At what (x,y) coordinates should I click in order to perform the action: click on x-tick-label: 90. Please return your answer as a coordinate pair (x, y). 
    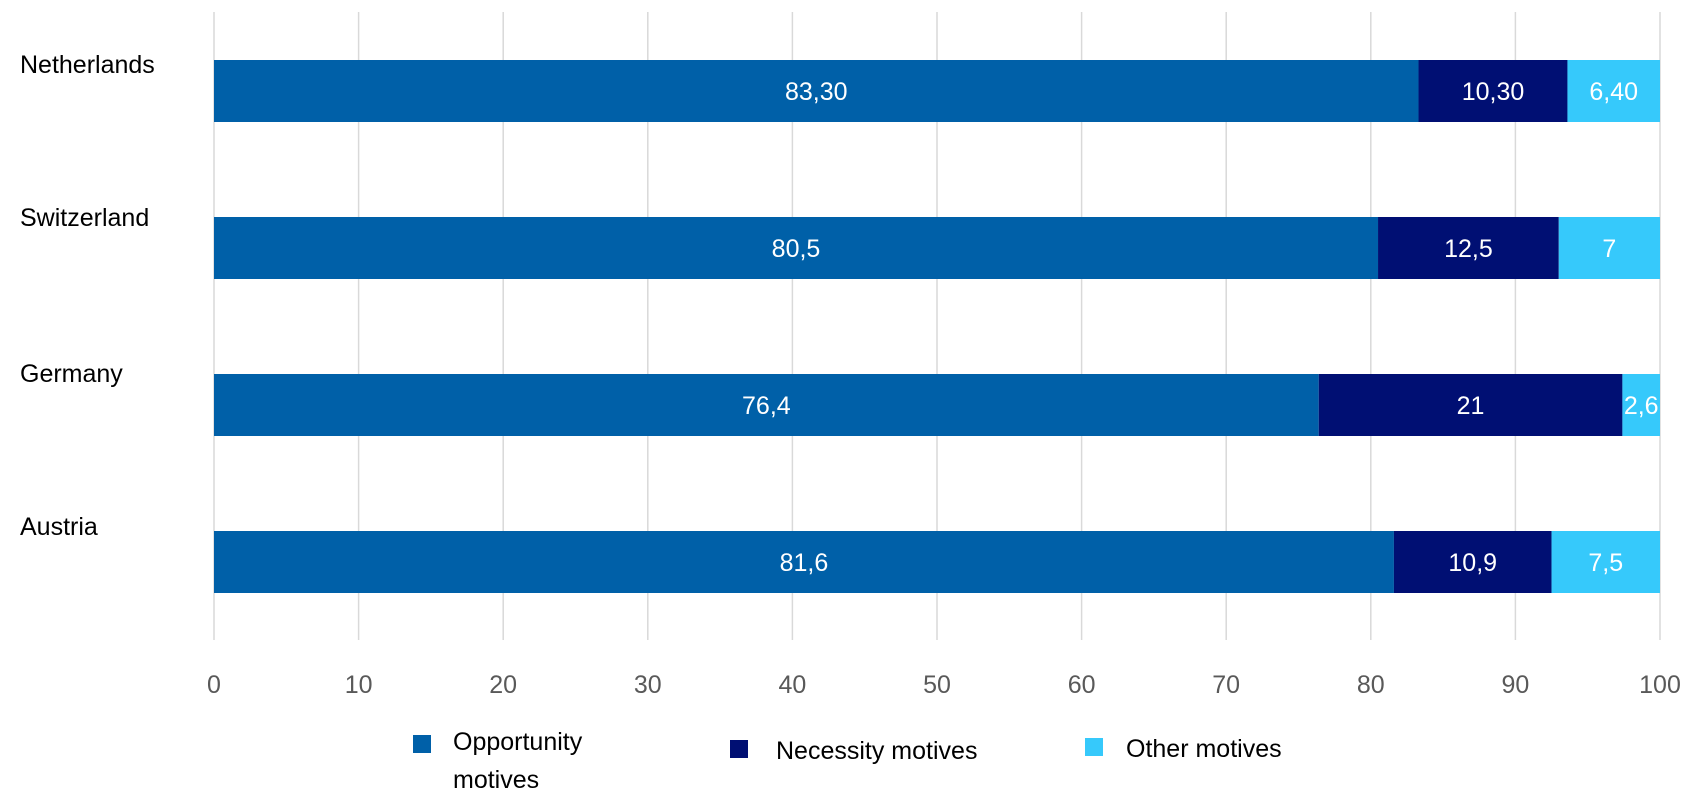
    Looking at the image, I should click on (1515, 685).